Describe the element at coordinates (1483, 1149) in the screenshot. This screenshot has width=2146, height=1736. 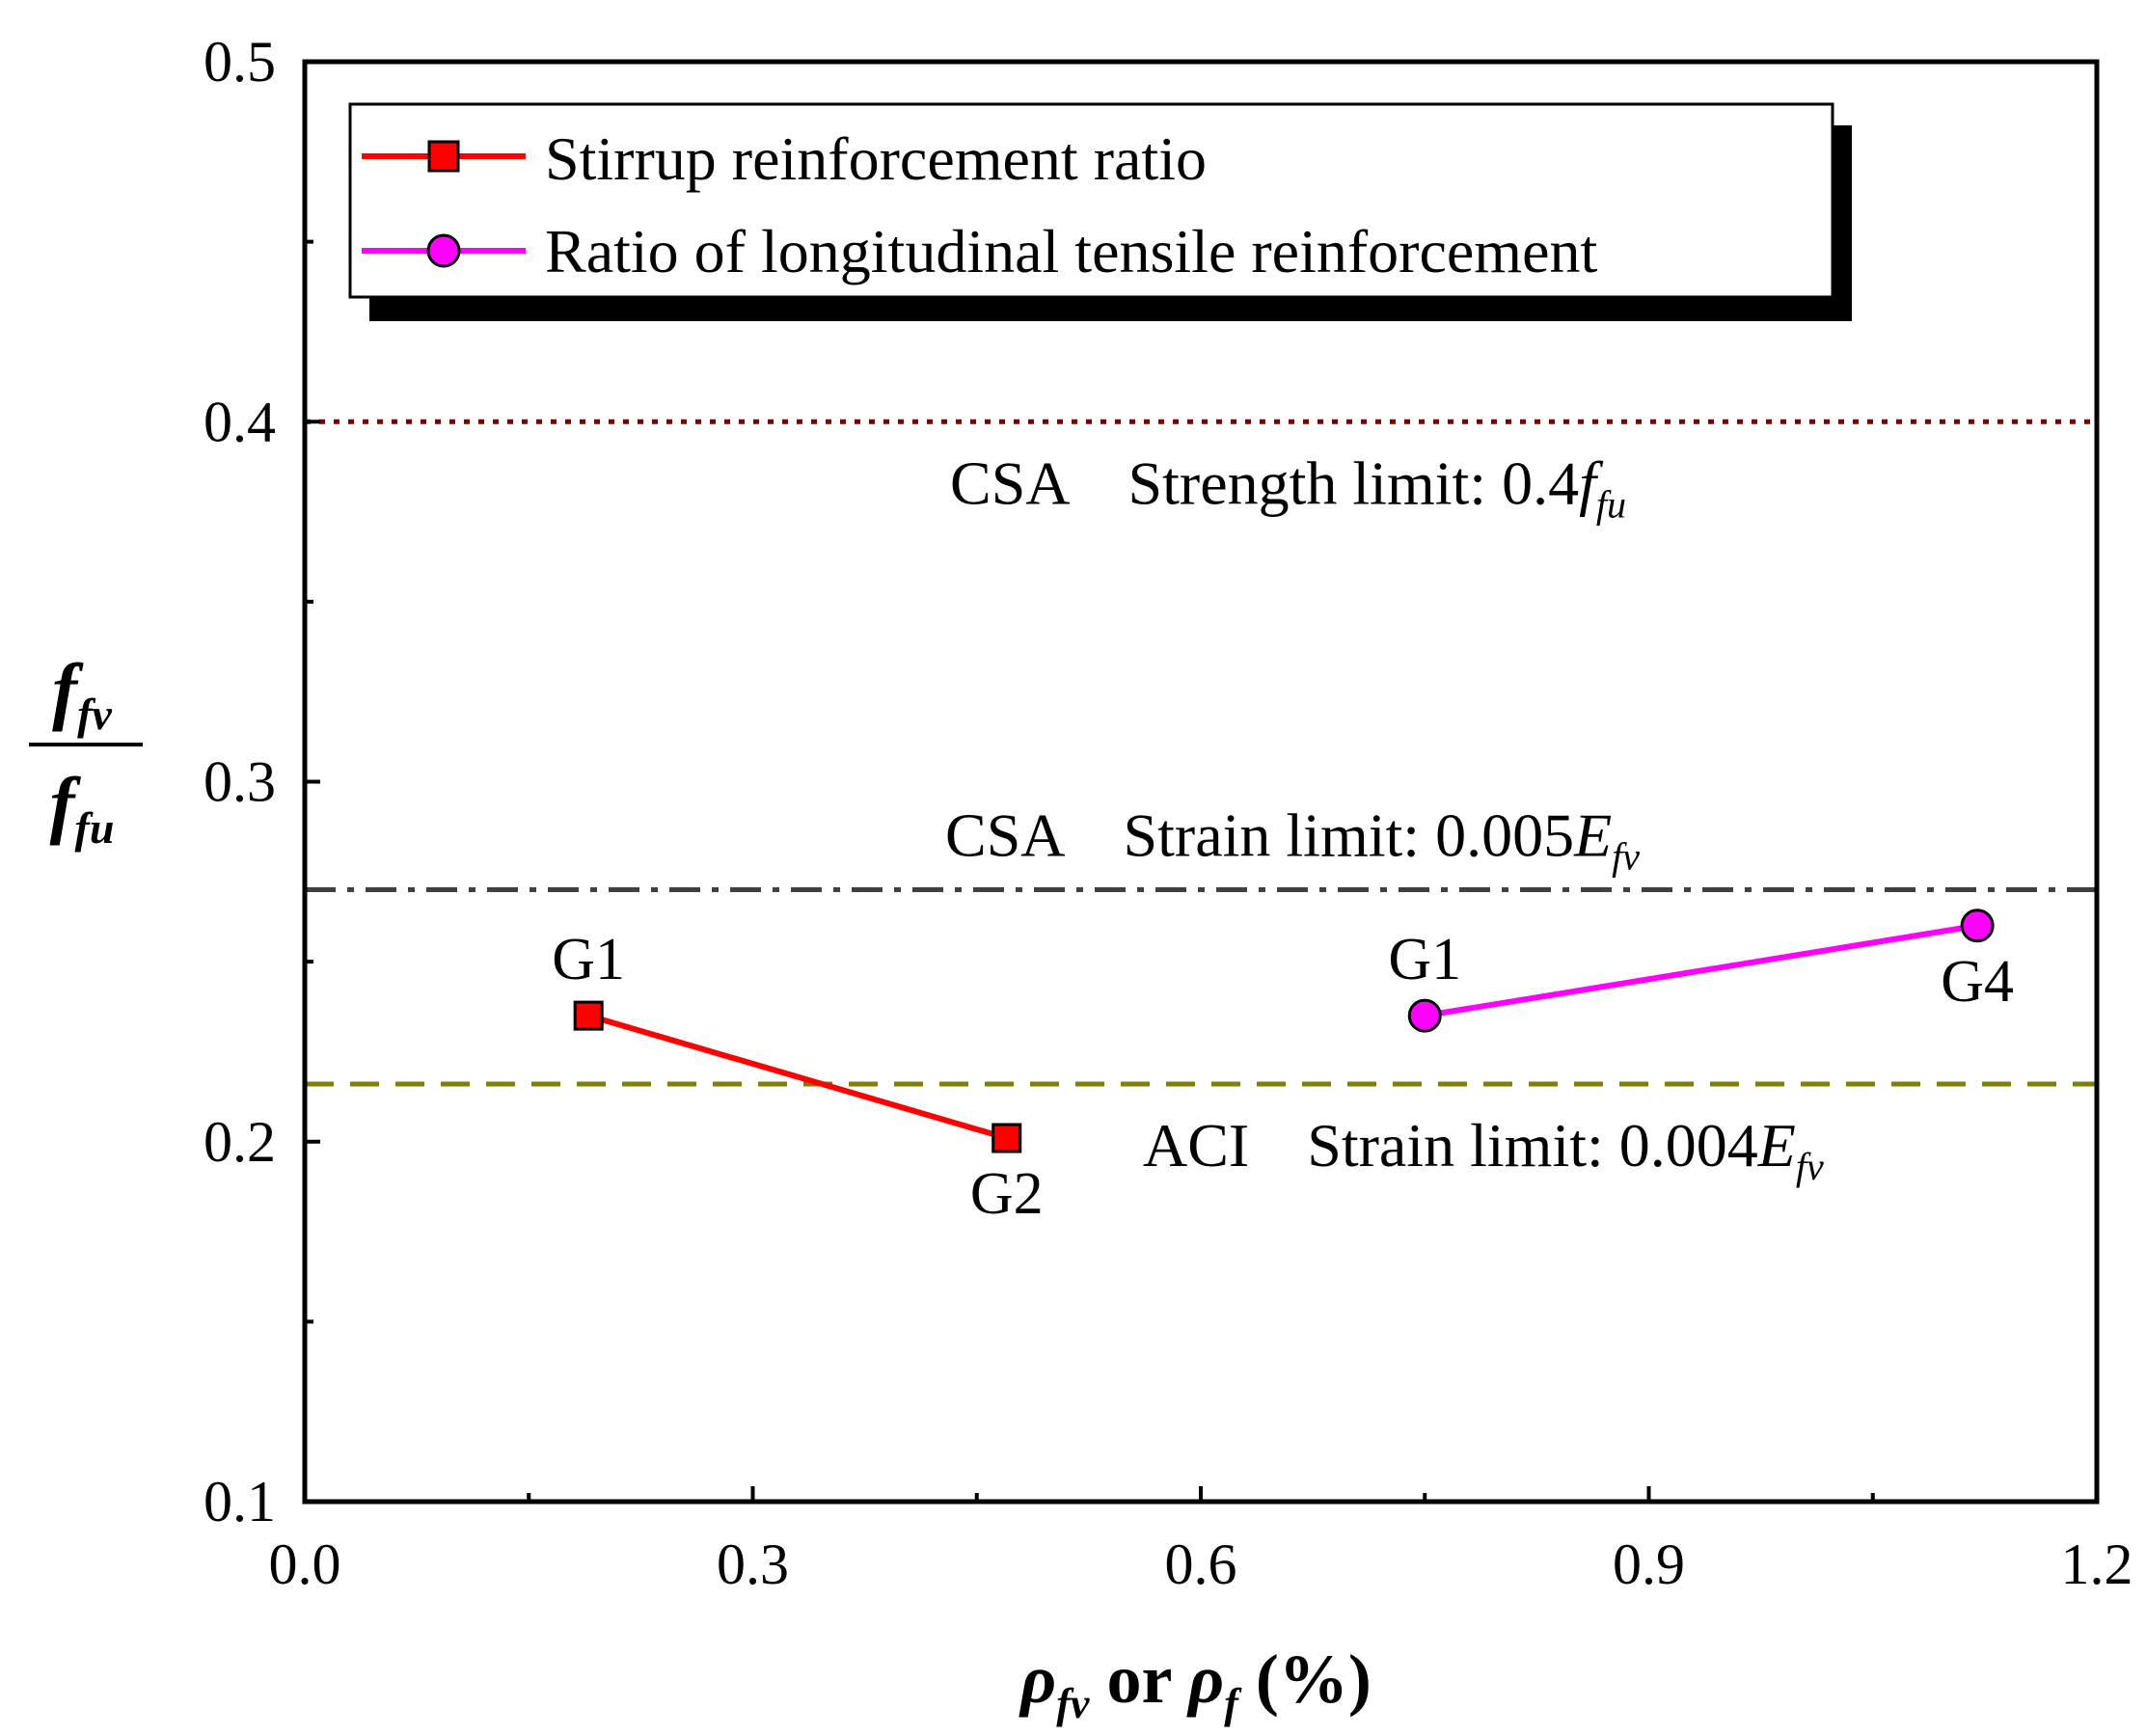
I see `reference-line-label: ACI Strain limit: 0.004Efv` at that location.